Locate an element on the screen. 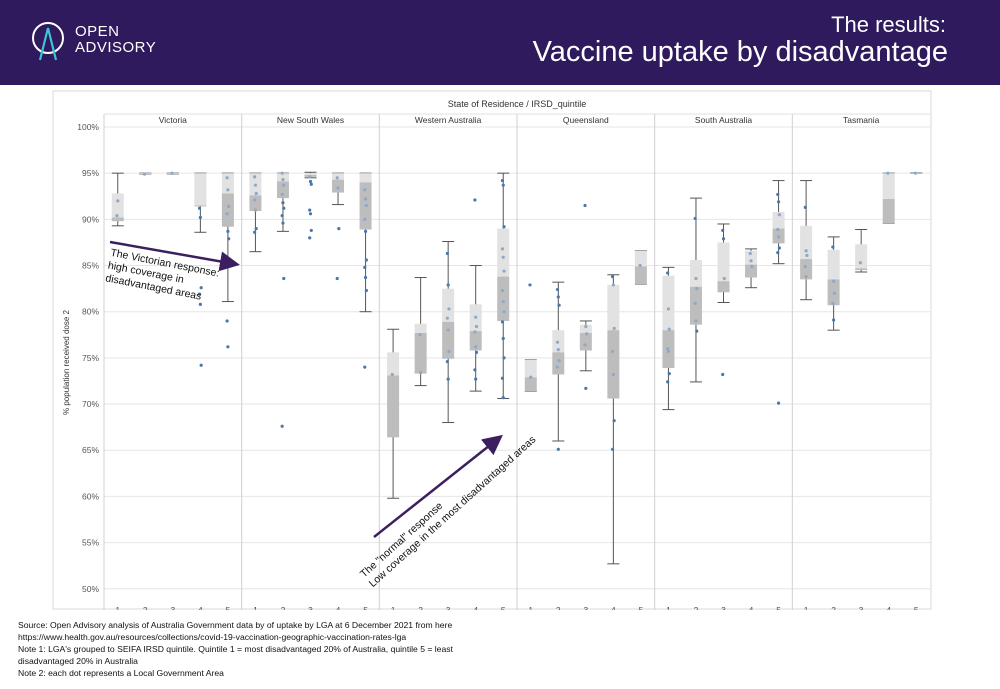 This screenshot has height=689, width=1000. y-tick-label: 50% is located at coordinates (90, 589).